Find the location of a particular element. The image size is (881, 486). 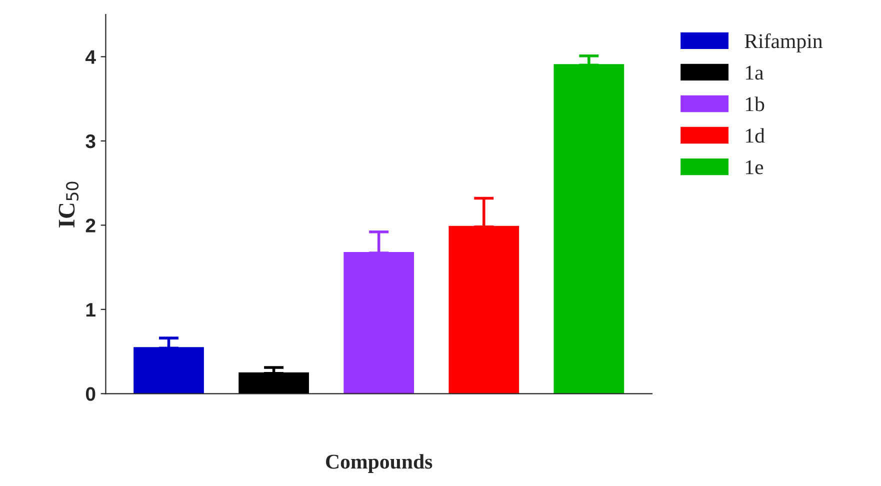

legend-label: 1b is located at coordinates (755, 104).